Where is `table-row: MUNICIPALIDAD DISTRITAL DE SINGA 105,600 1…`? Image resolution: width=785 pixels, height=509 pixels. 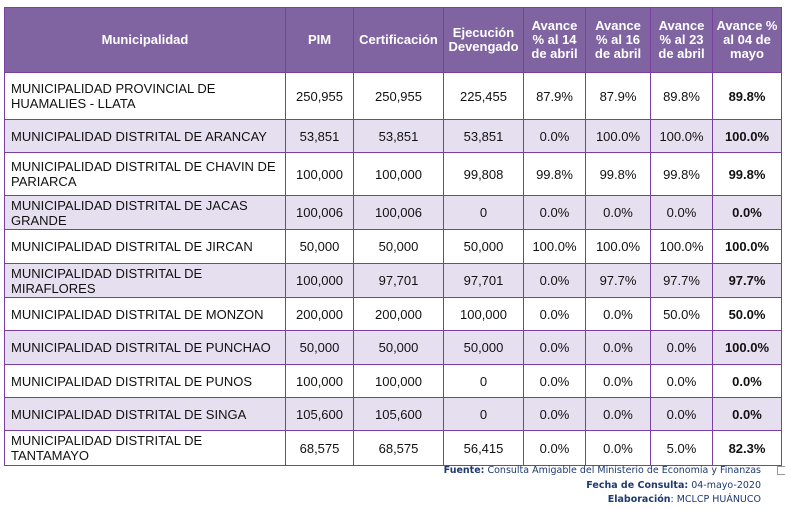
table-row: MUNICIPALIDAD DISTRITAL DE SINGA 105,600 1… is located at coordinates (393, 414).